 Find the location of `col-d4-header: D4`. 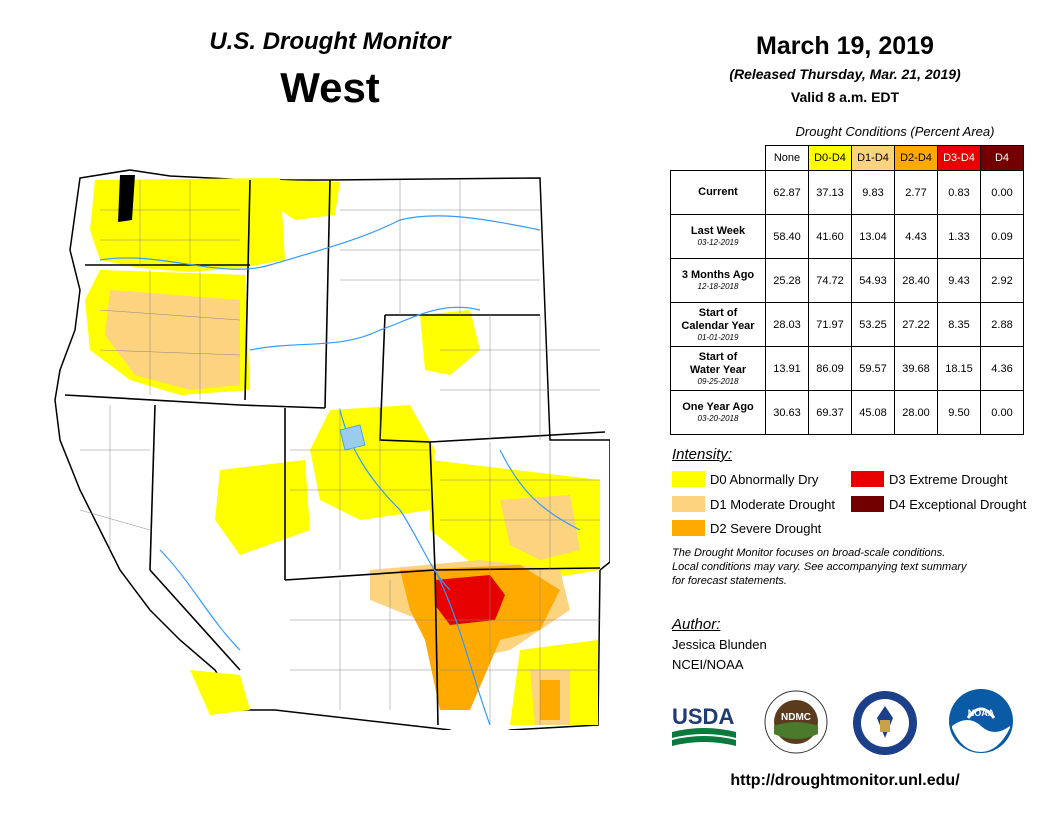

col-d4-header: D4 is located at coordinates (1002, 158).